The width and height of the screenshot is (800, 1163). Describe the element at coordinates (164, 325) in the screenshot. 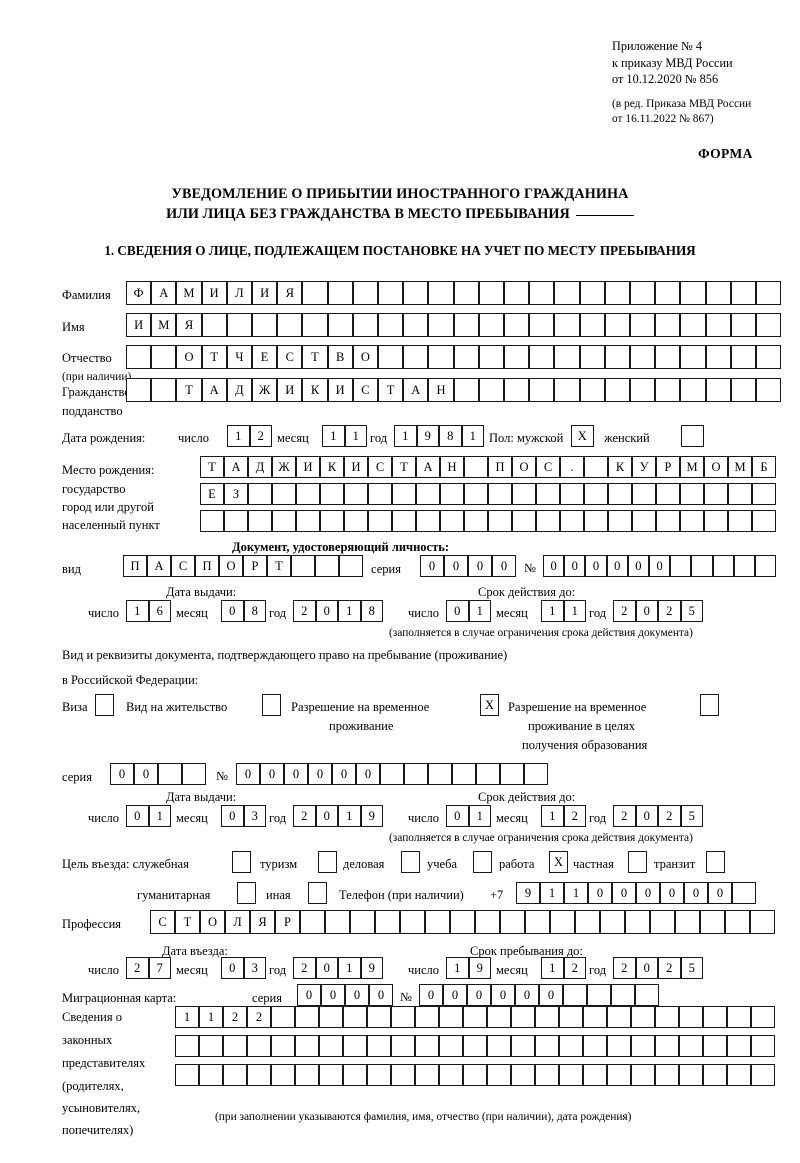

I see `firstname-cell: М` at that location.